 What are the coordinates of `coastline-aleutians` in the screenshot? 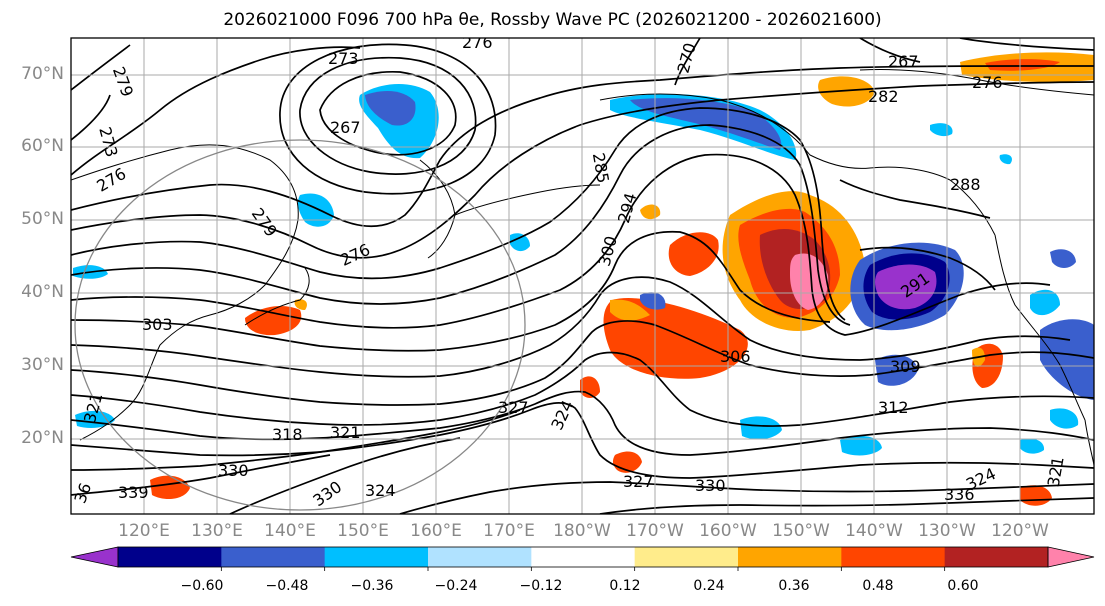 It's located at (527, 200).